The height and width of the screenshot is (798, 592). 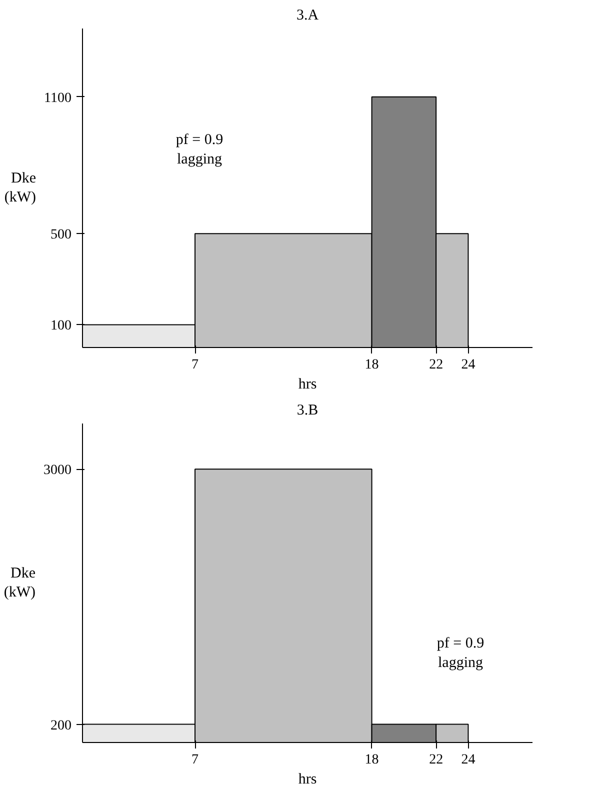 I want to click on y-tick-label: 1100, so click(x=58, y=98).